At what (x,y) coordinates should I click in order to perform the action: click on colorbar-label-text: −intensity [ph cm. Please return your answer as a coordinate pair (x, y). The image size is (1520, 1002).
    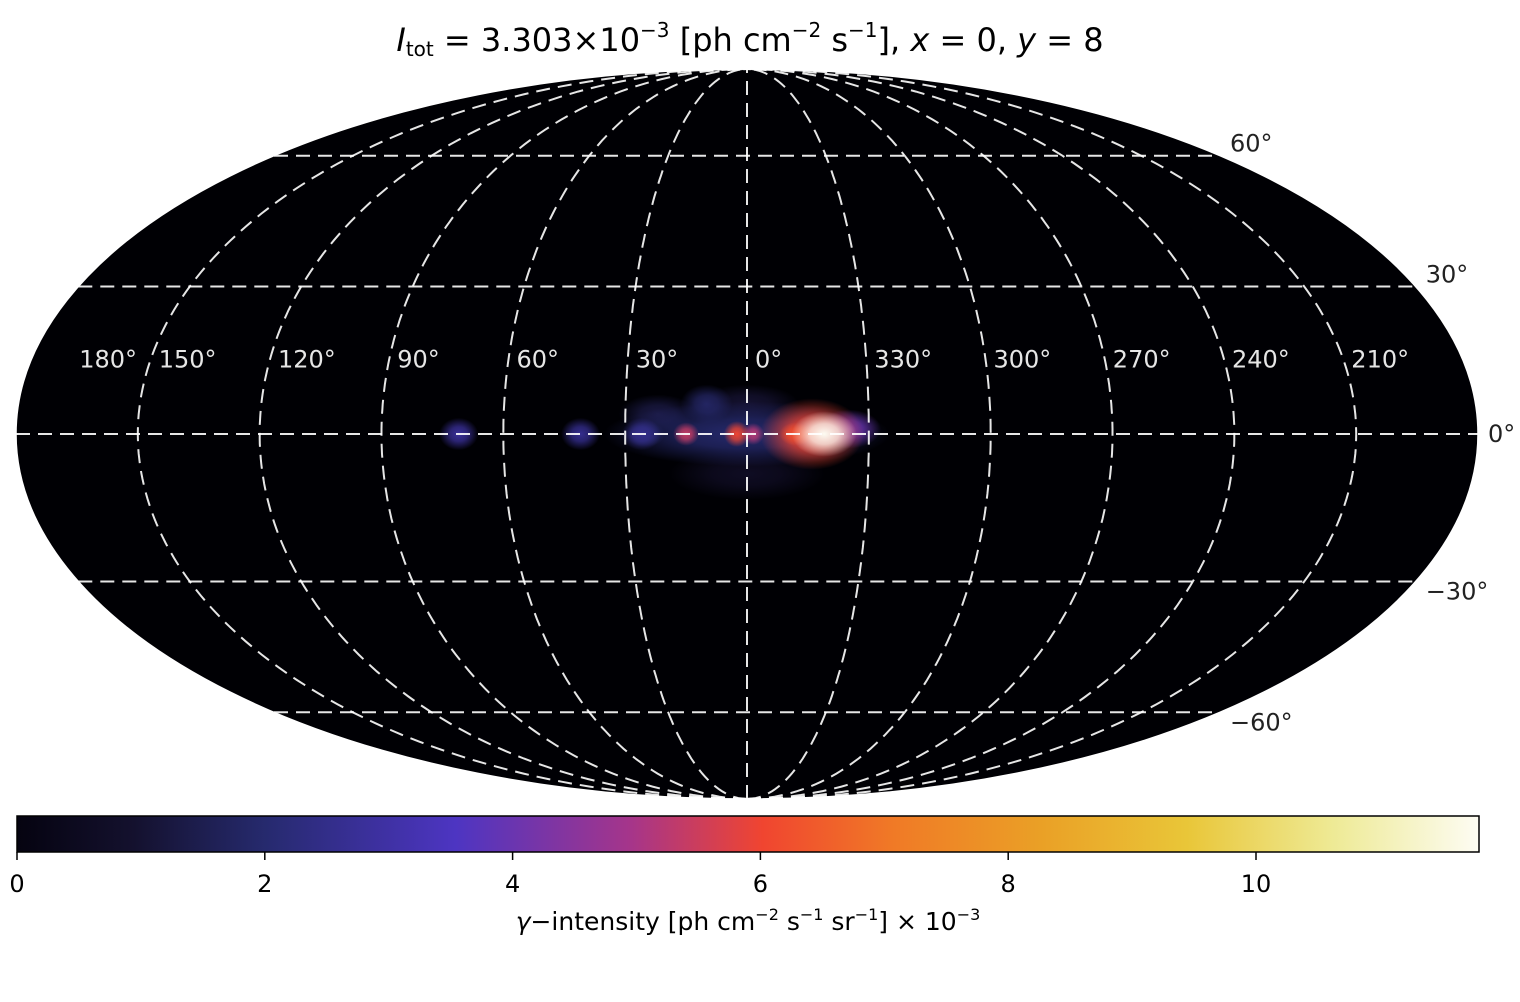
    Looking at the image, I should click on (643, 921).